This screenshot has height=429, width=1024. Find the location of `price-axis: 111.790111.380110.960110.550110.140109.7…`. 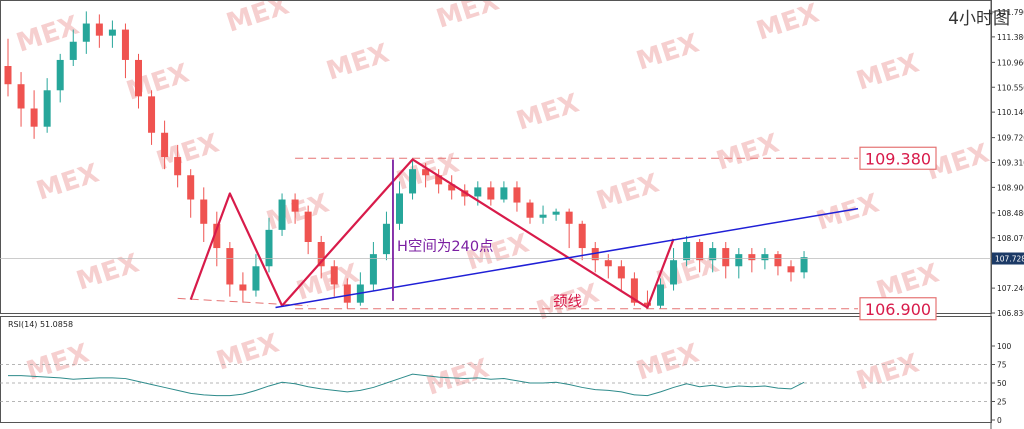

price-axis: 111.790111.380110.960110.550110.140109.7… is located at coordinates (1007, 163).